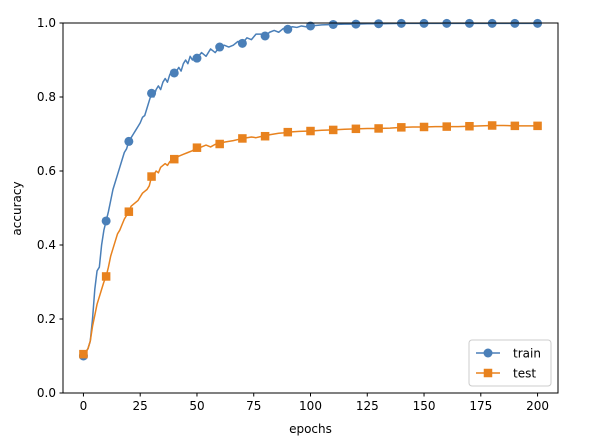 Image resolution: width=609 pixels, height=444 pixels. Describe the element at coordinates (424, 406) in the screenshot. I see `x-tick-label: 150` at that location.